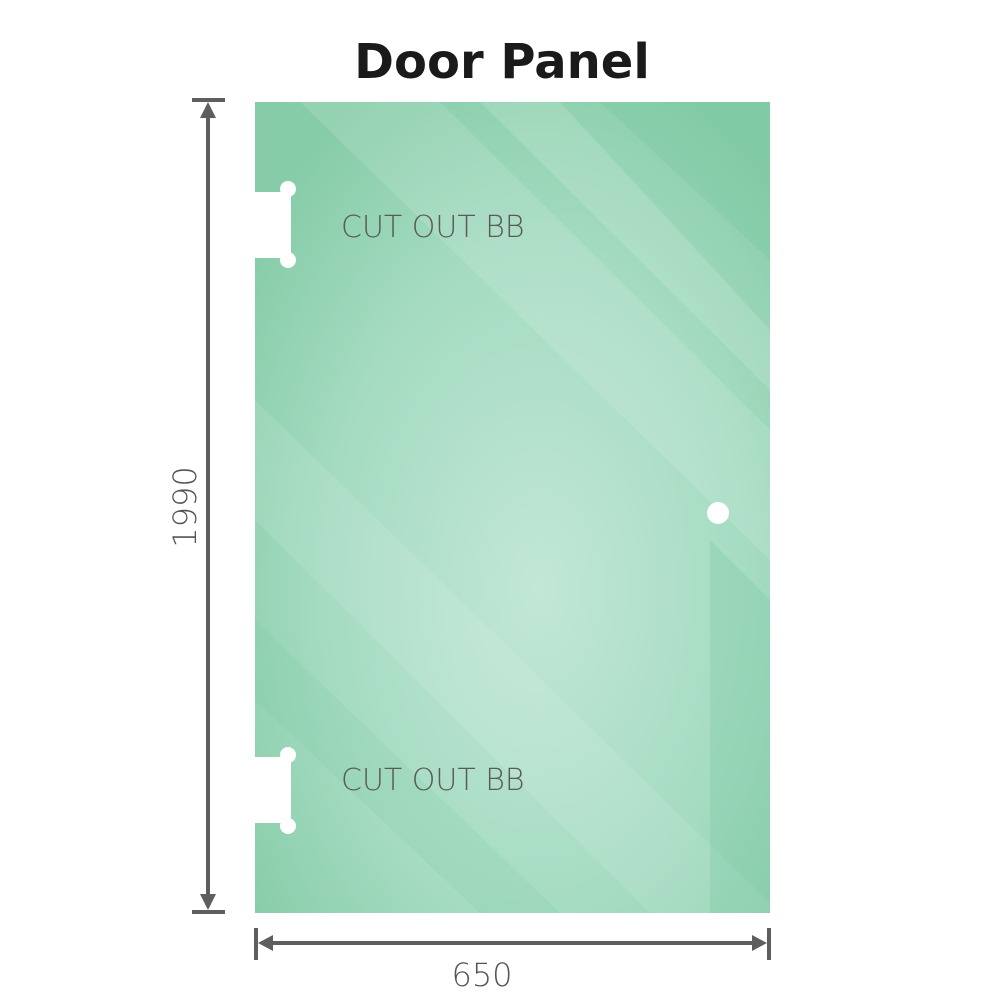 Image resolution: width=1000 pixels, height=1000 pixels. I want to click on cutout-label-top: CUT OUT BB, so click(433, 227).